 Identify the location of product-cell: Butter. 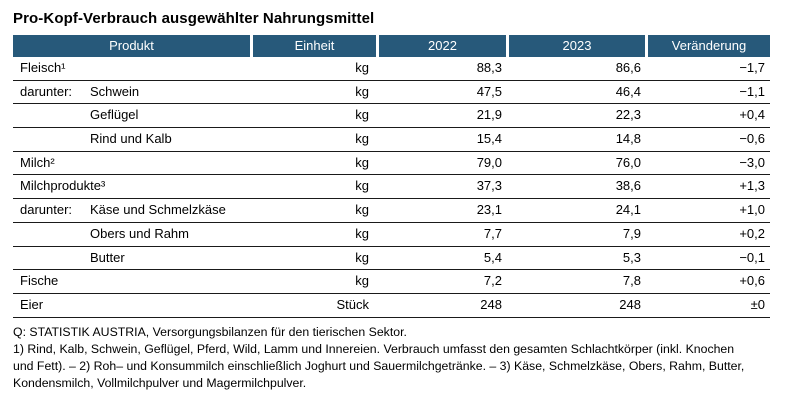
(131, 258).